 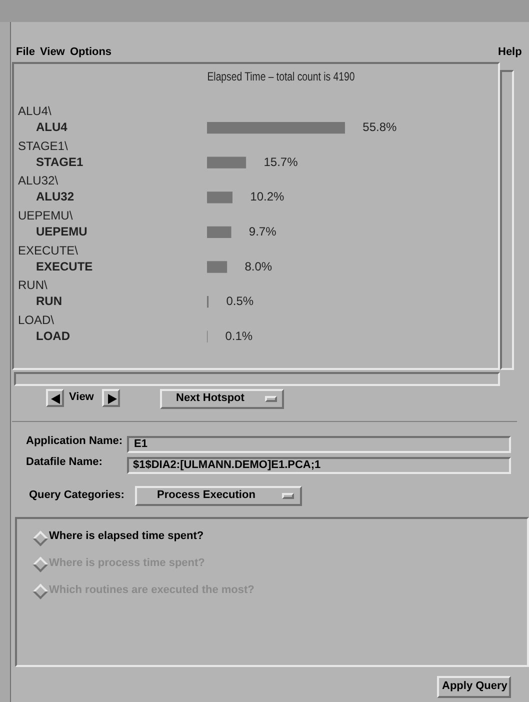 What do you see at coordinates (64, 462) in the screenshot?
I see `text: Datafile Name:` at bounding box center [64, 462].